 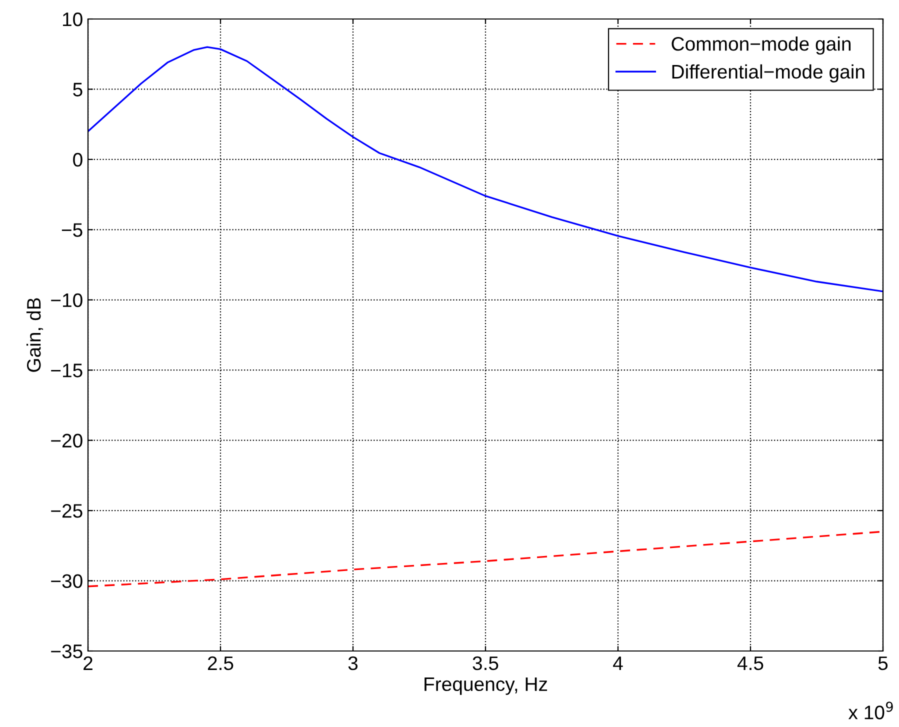 I want to click on text: x 10$^{9}$, so click(x=870, y=711).